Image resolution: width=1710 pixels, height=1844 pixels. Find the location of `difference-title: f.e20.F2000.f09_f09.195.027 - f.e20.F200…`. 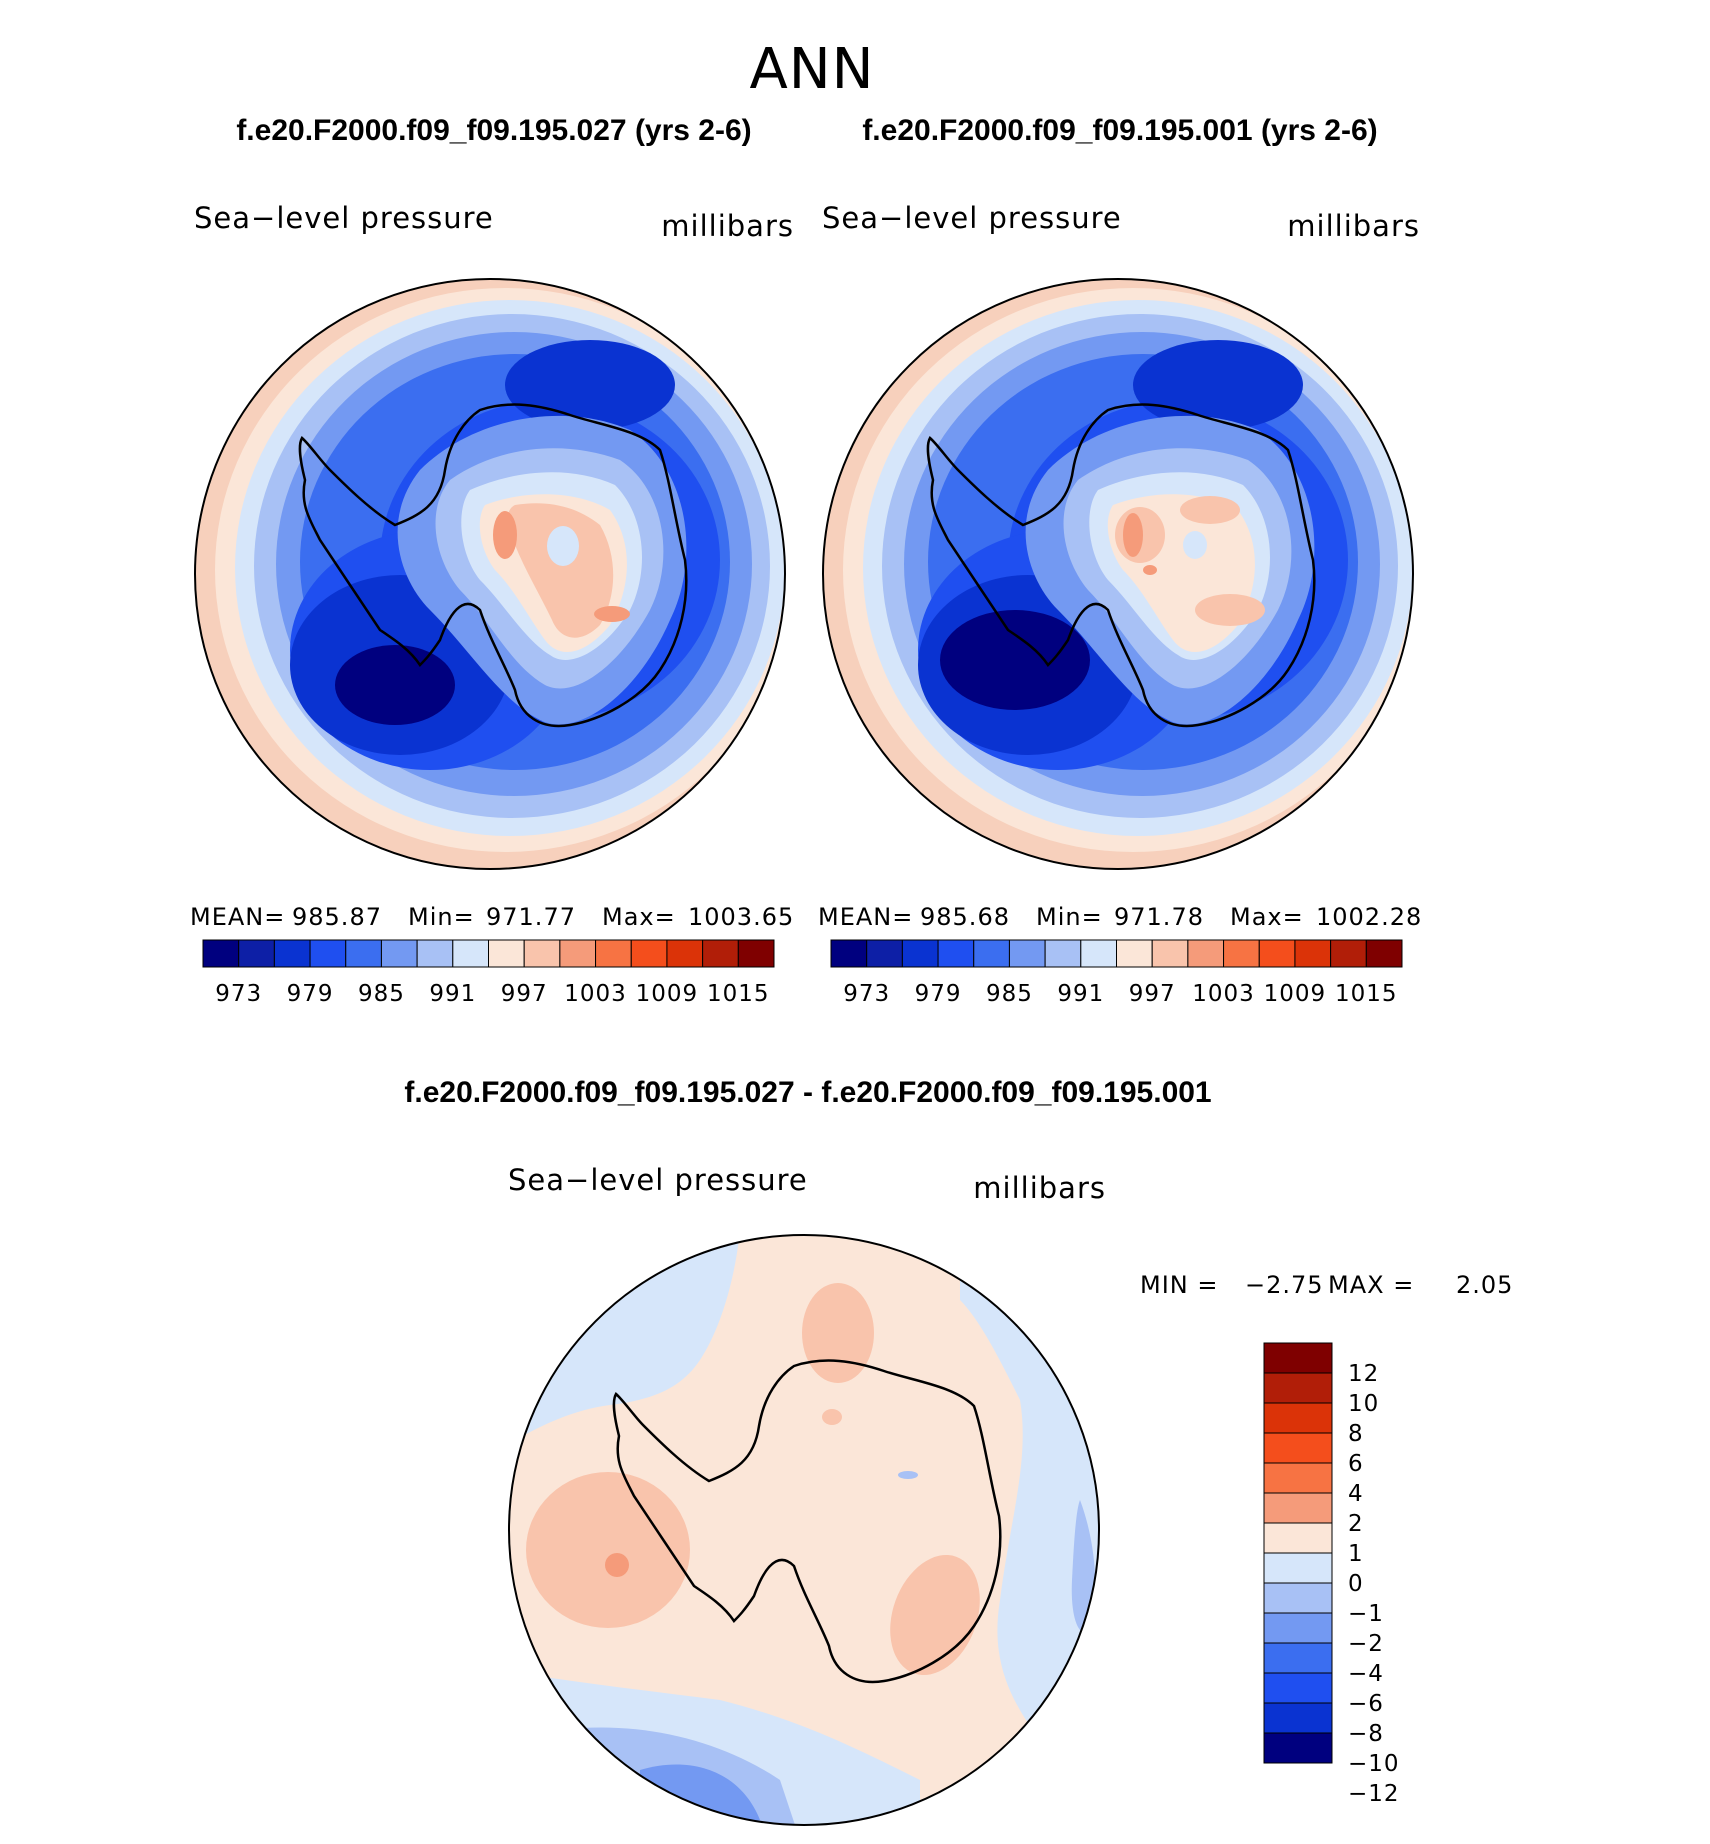

difference-title: f.e20.F2000.f09_f09.195.027 - f.e20.F200… is located at coordinates (807, 1092).